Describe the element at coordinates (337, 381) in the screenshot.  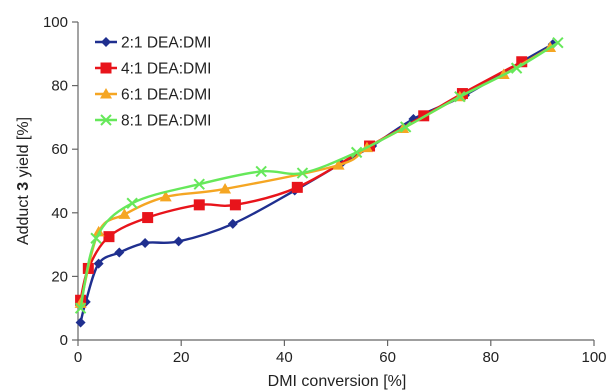
I see `x-axis-title: DMI conversion [%]` at that location.